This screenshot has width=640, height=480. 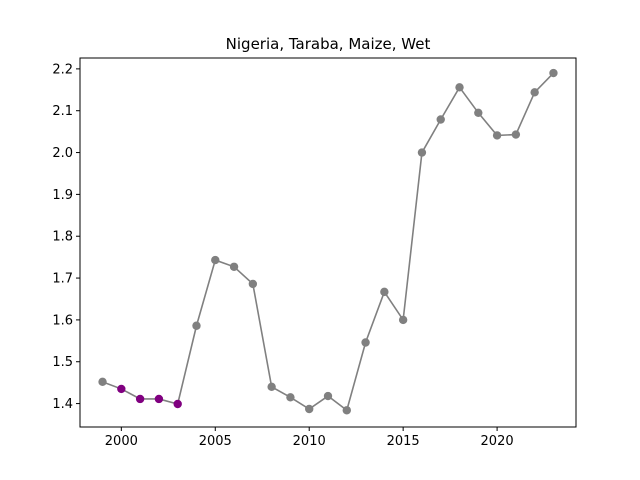 What do you see at coordinates (62, 195) in the screenshot?
I see `y-tick-label: 1.9` at bounding box center [62, 195].